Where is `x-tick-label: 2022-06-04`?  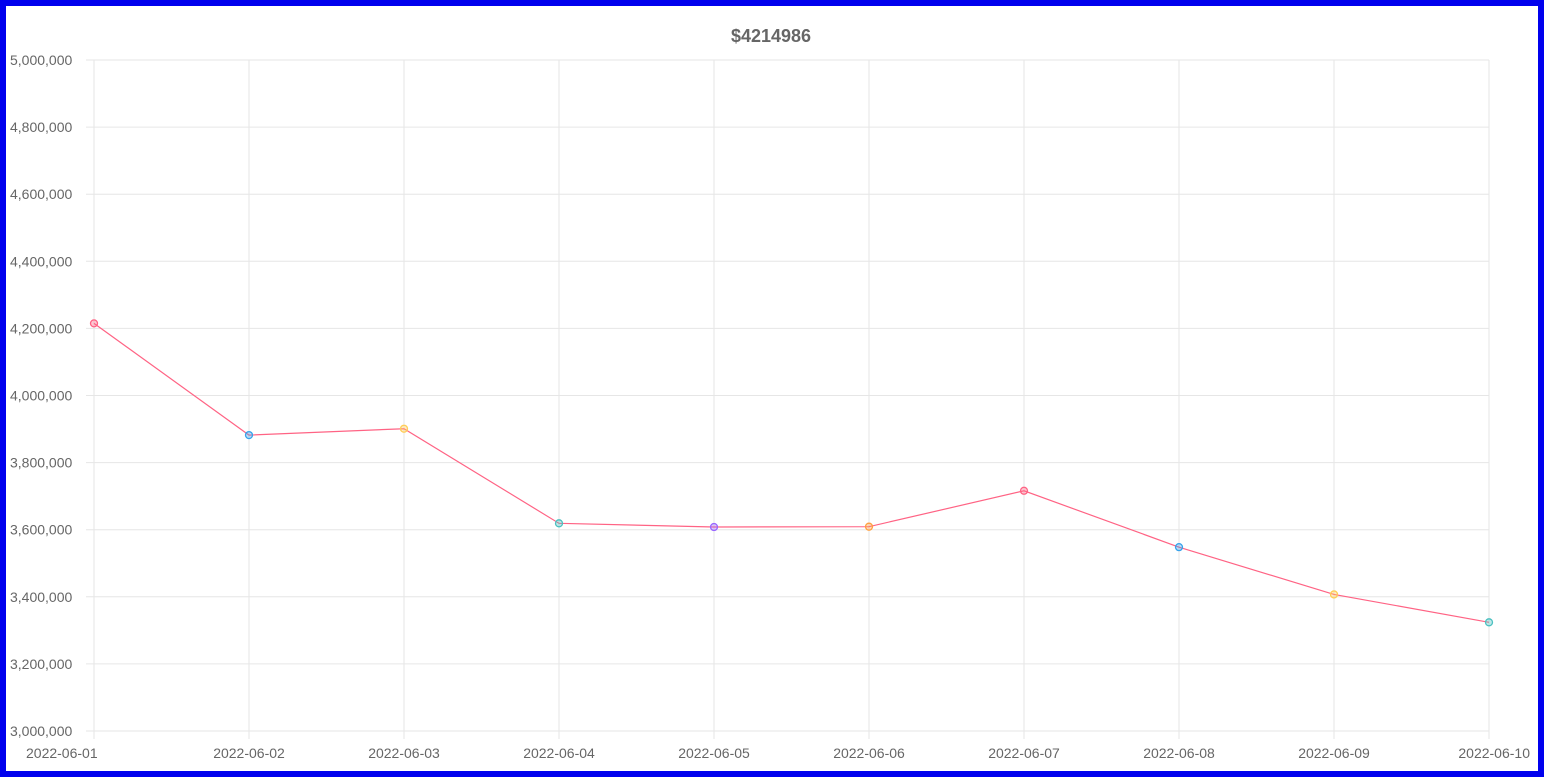
x-tick-label: 2022-06-04 is located at coordinates (559, 753).